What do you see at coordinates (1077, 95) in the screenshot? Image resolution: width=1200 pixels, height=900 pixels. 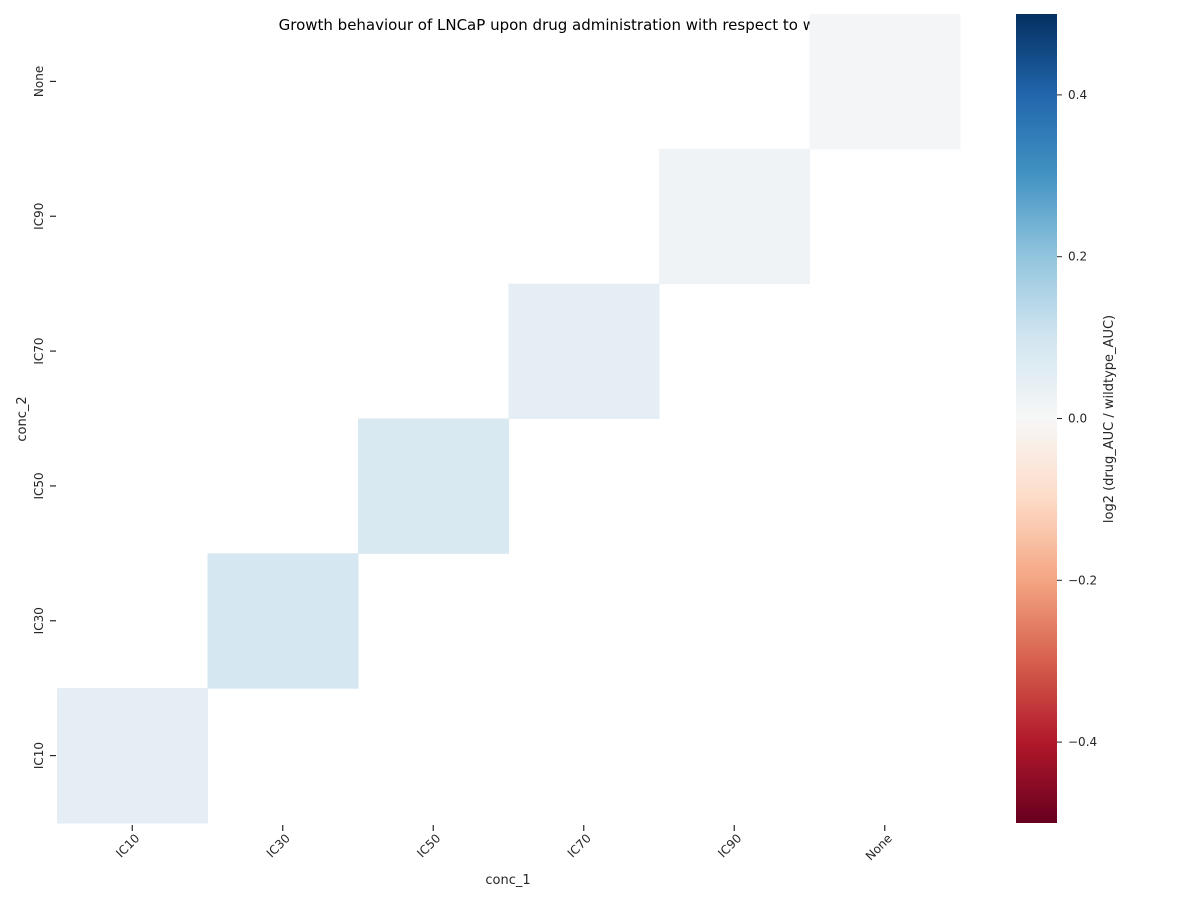 I see `colorbar-tick-label: 0.4` at bounding box center [1077, 95].